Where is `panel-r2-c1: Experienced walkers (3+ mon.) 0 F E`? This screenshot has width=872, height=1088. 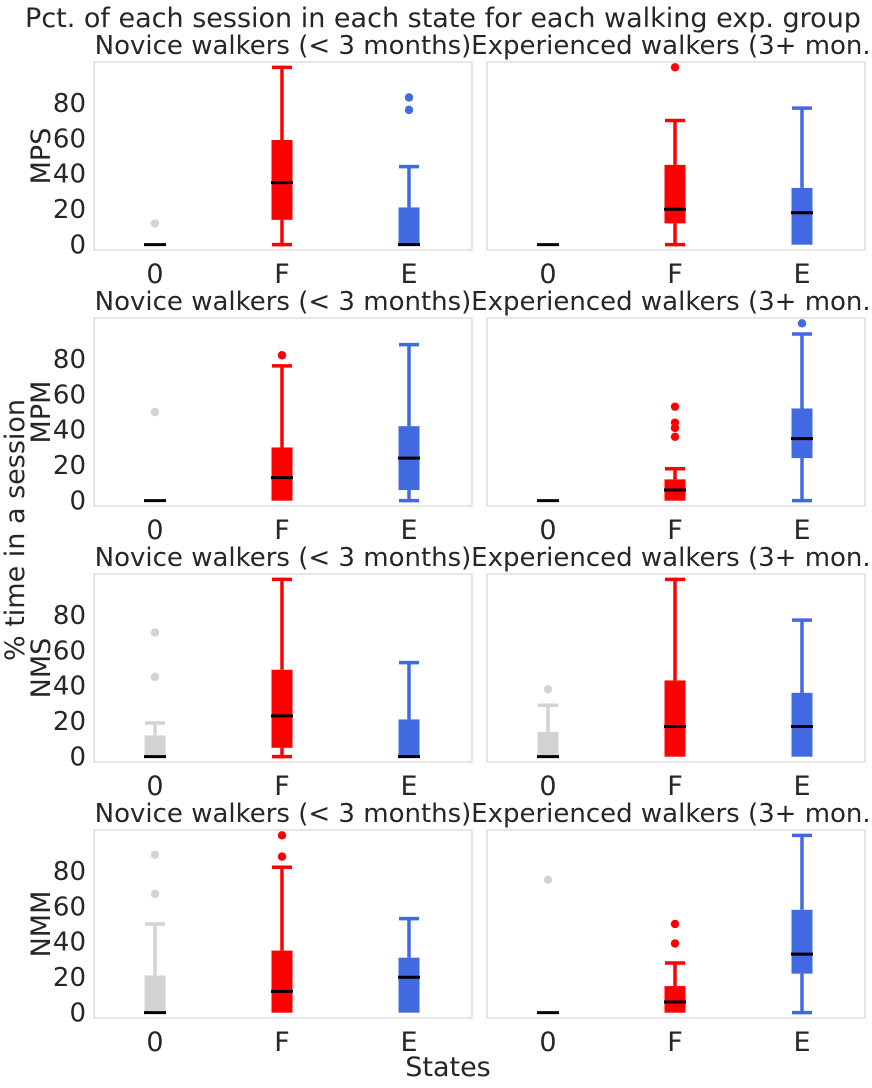 panel-r2-c1: Experienced walkers (3+ mon.) 0 F E is located at coordinates (671, 672).